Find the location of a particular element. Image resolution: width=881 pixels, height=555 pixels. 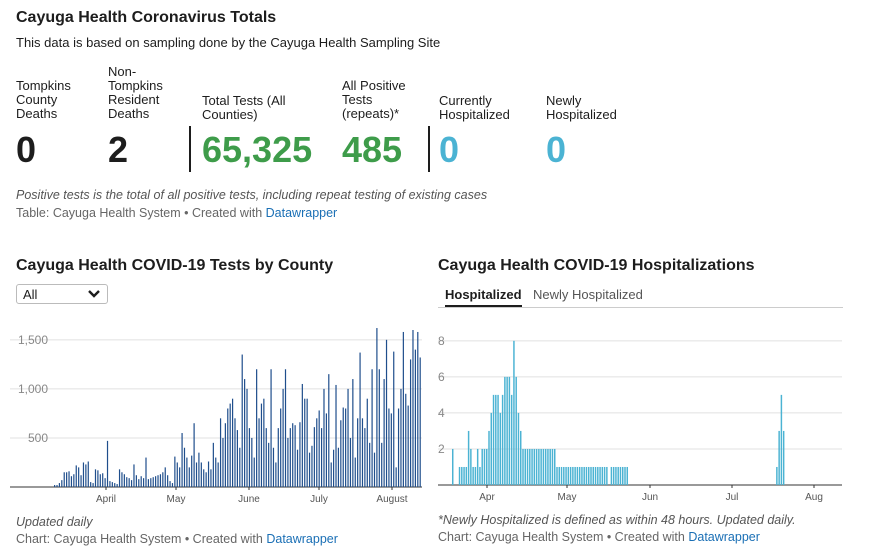

hosp-chart-title: Cayuga Health COVID-19 Hospitalizations is located at coordinates (596, 265).